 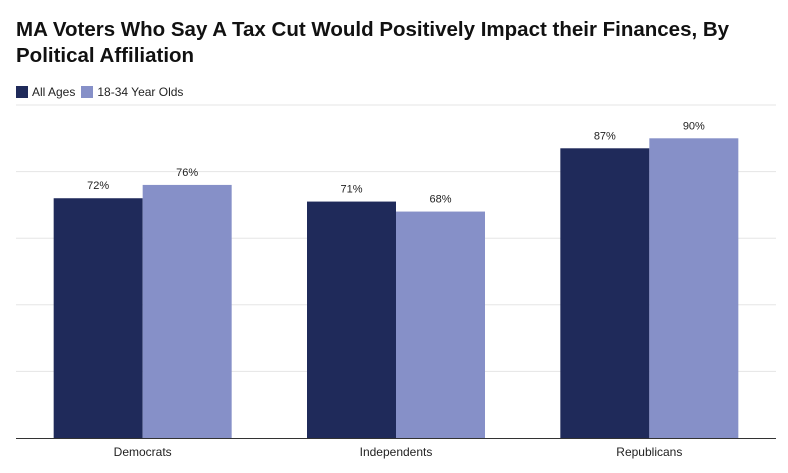 What do you see at coordinates (351, 190) in the screenshot?
I see `data-label-independents-all-ages: 71%` at bounding box center [351, 190].